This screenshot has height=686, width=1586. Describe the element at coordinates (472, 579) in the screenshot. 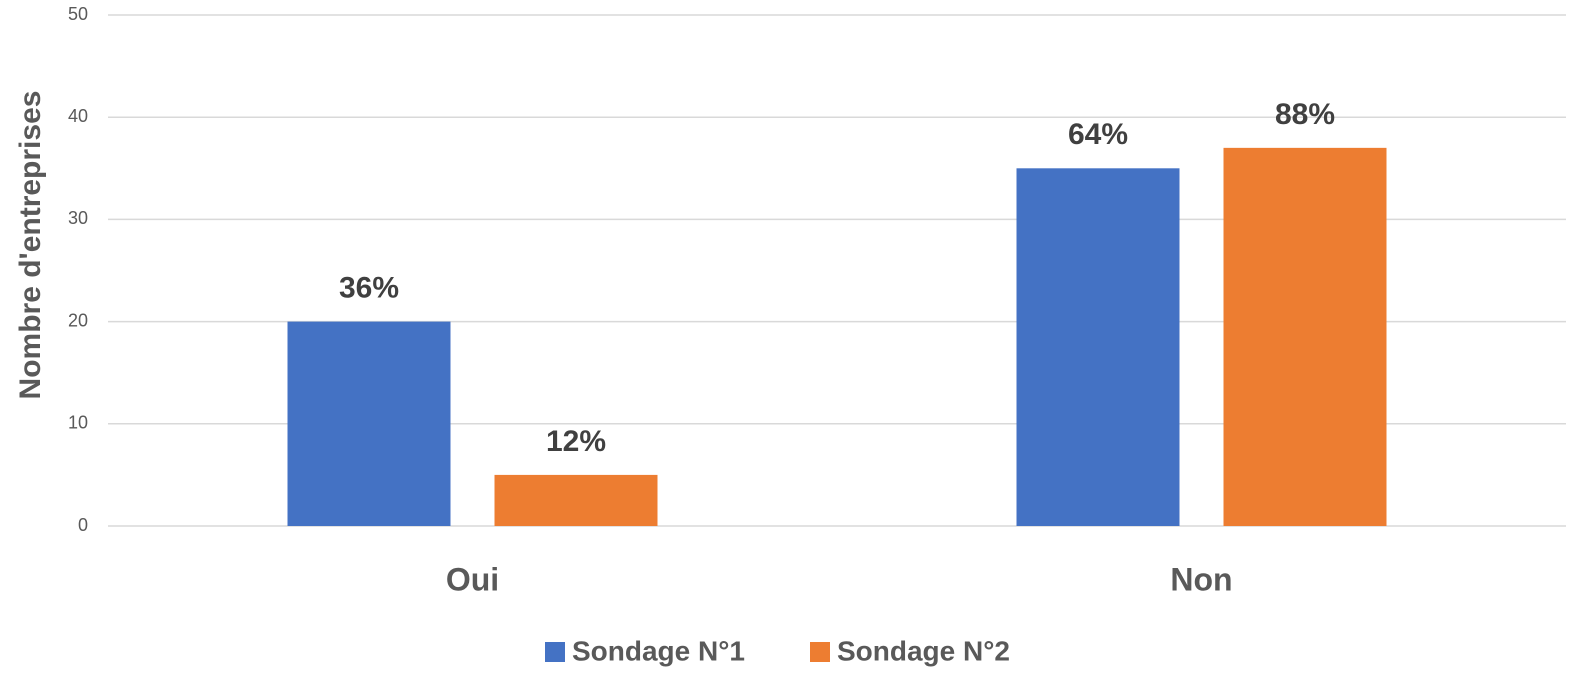

I see `x-tick-label: Oui` at that location.